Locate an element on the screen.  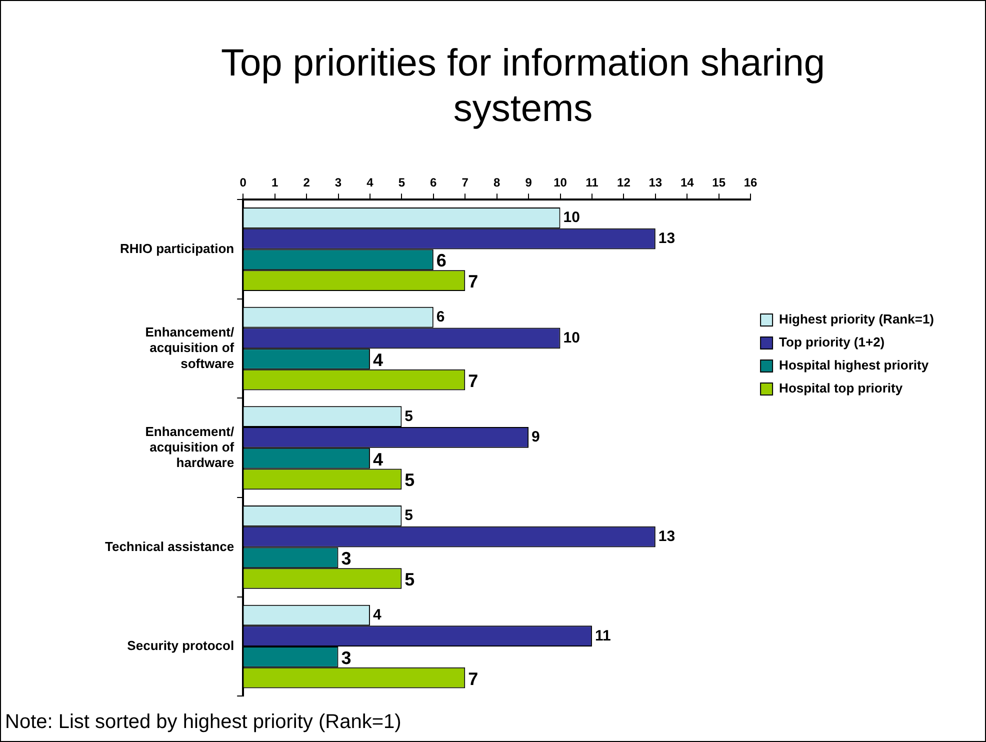
chart-title: Top priorities for information sharing systems is located at coordinates (523, 86).